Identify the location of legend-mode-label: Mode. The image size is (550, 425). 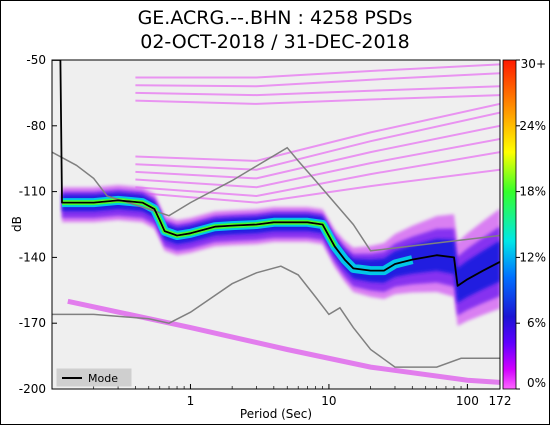
(103, 378).